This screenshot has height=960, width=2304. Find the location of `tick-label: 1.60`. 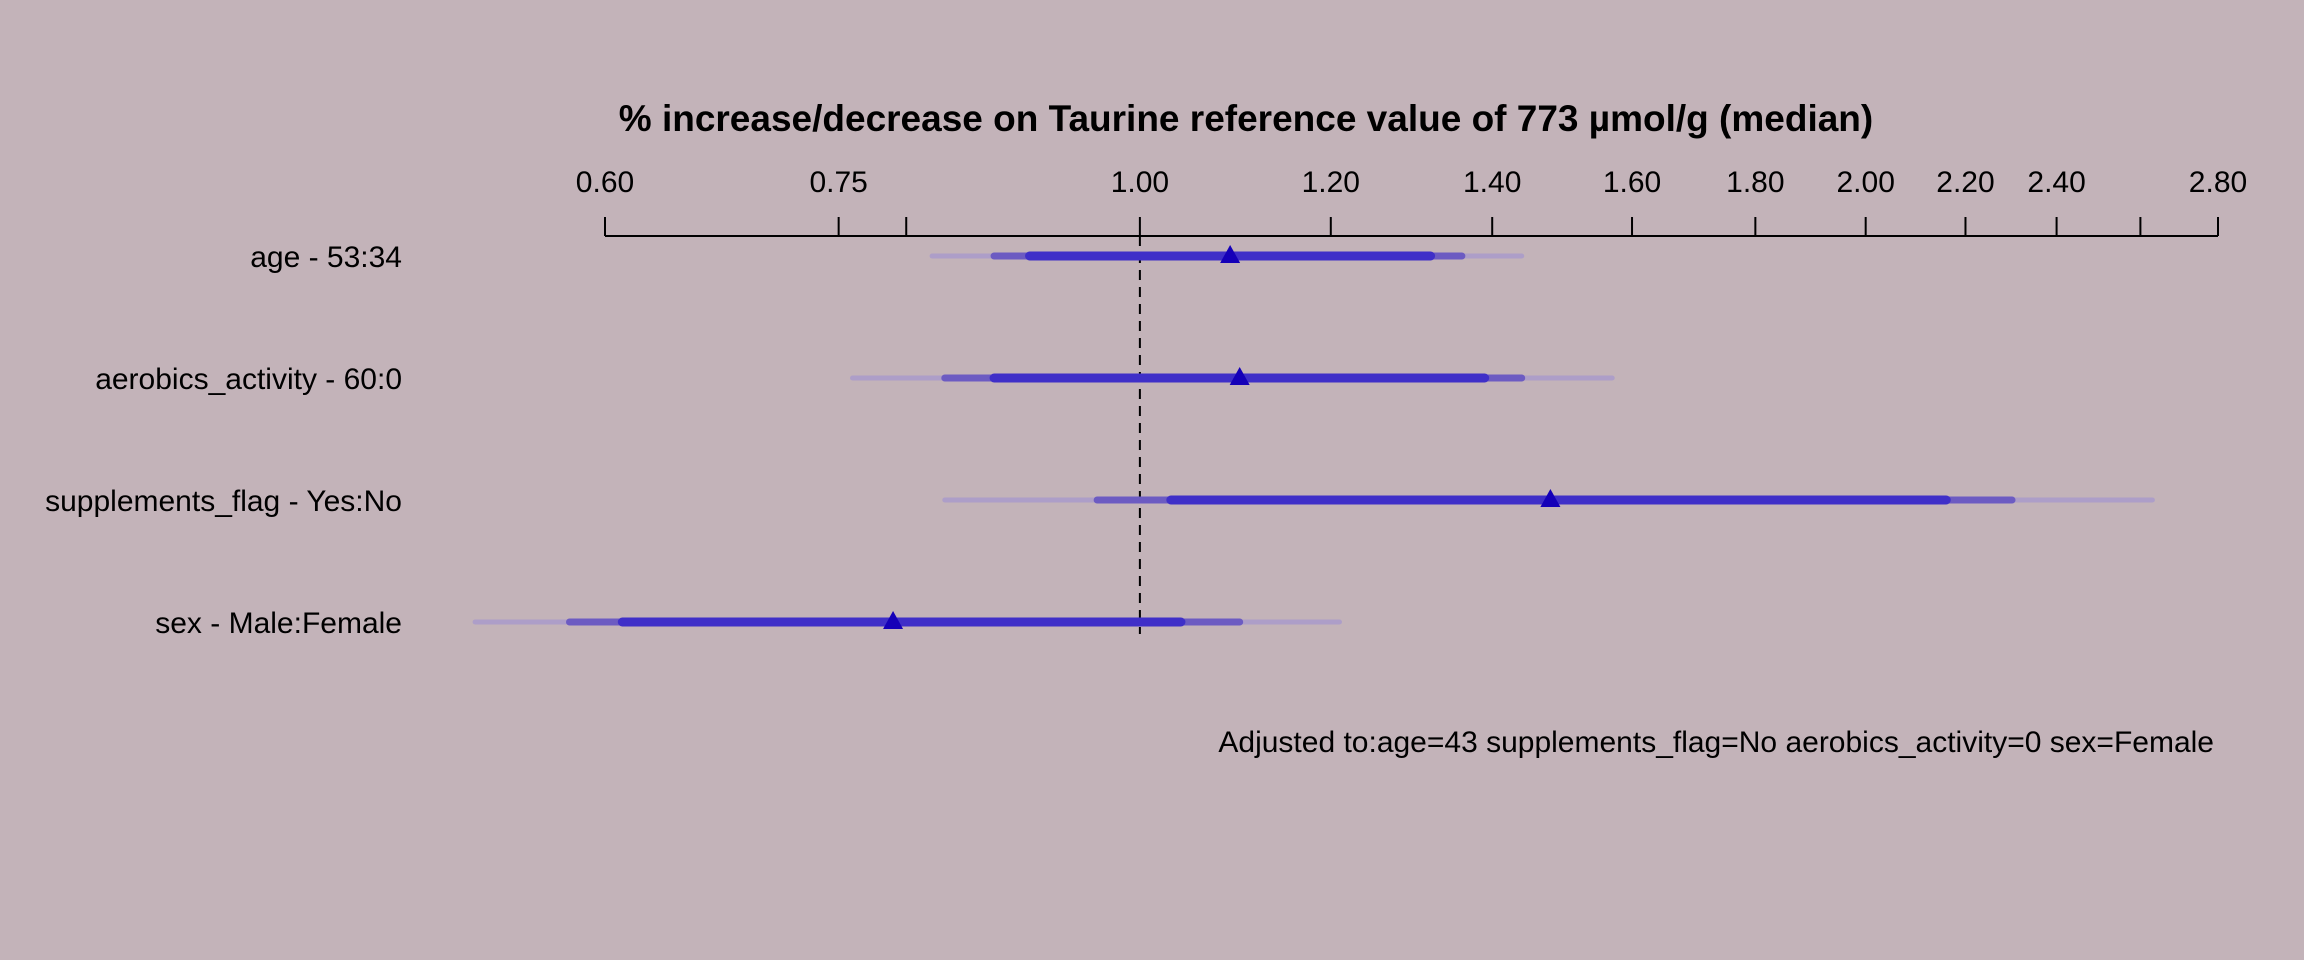

tick-label: 1.60 is located at coordinates (1632, 182).